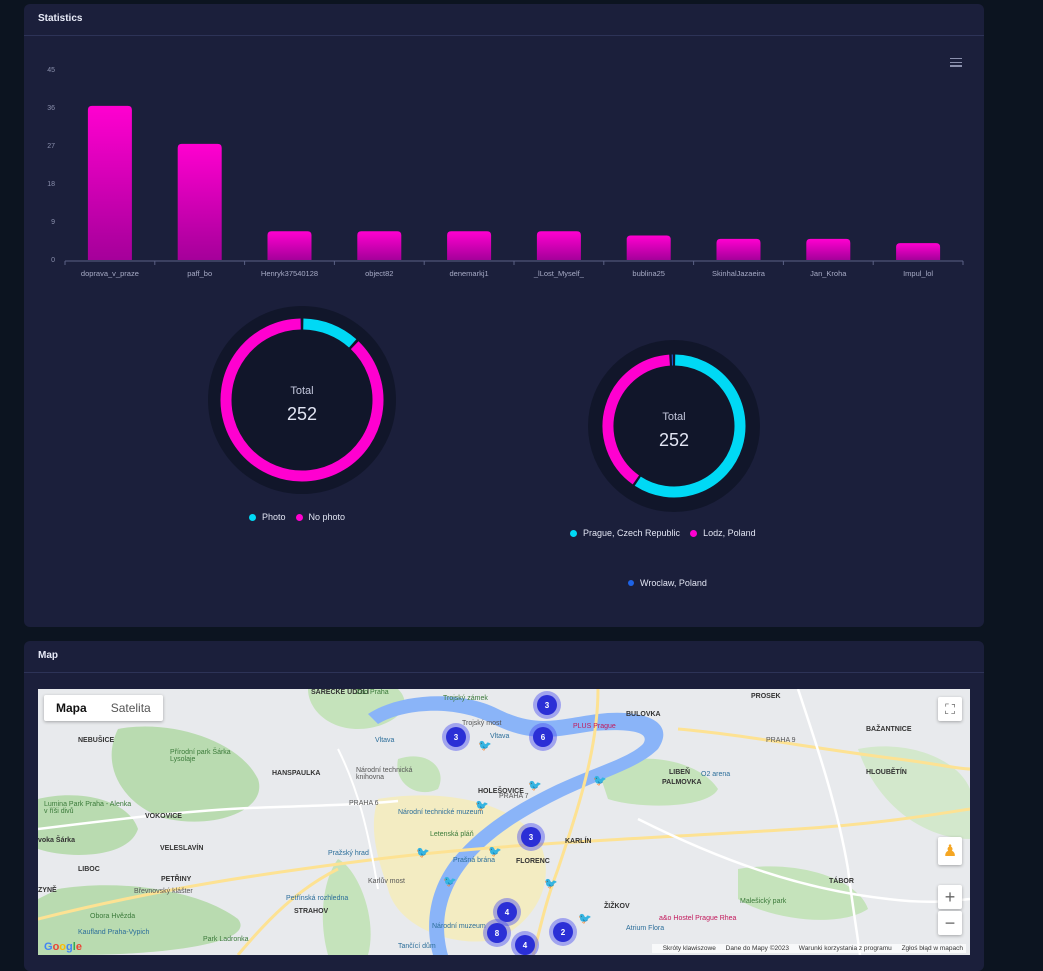 This screenshot has width=1043, height=971. I want to click on legend-item-no-photo: No photo, so click(321, 517).